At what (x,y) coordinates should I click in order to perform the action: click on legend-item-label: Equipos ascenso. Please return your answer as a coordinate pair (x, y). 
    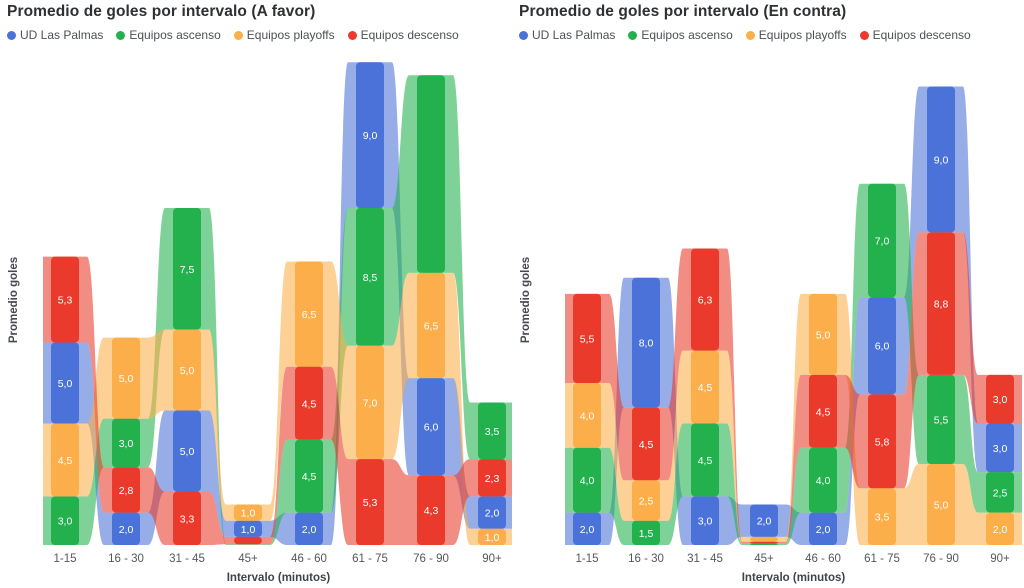
    Looking at the image, I should click on (687, 35).